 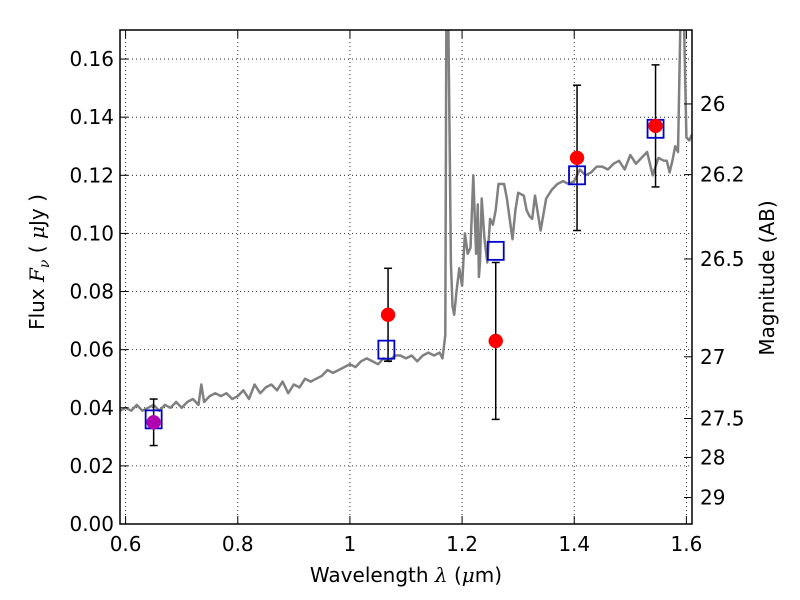 What do you see at coordinates (712, 457) in the screenshot?
I see `mag-tick-label: 28` at bounding box center [712, 457].